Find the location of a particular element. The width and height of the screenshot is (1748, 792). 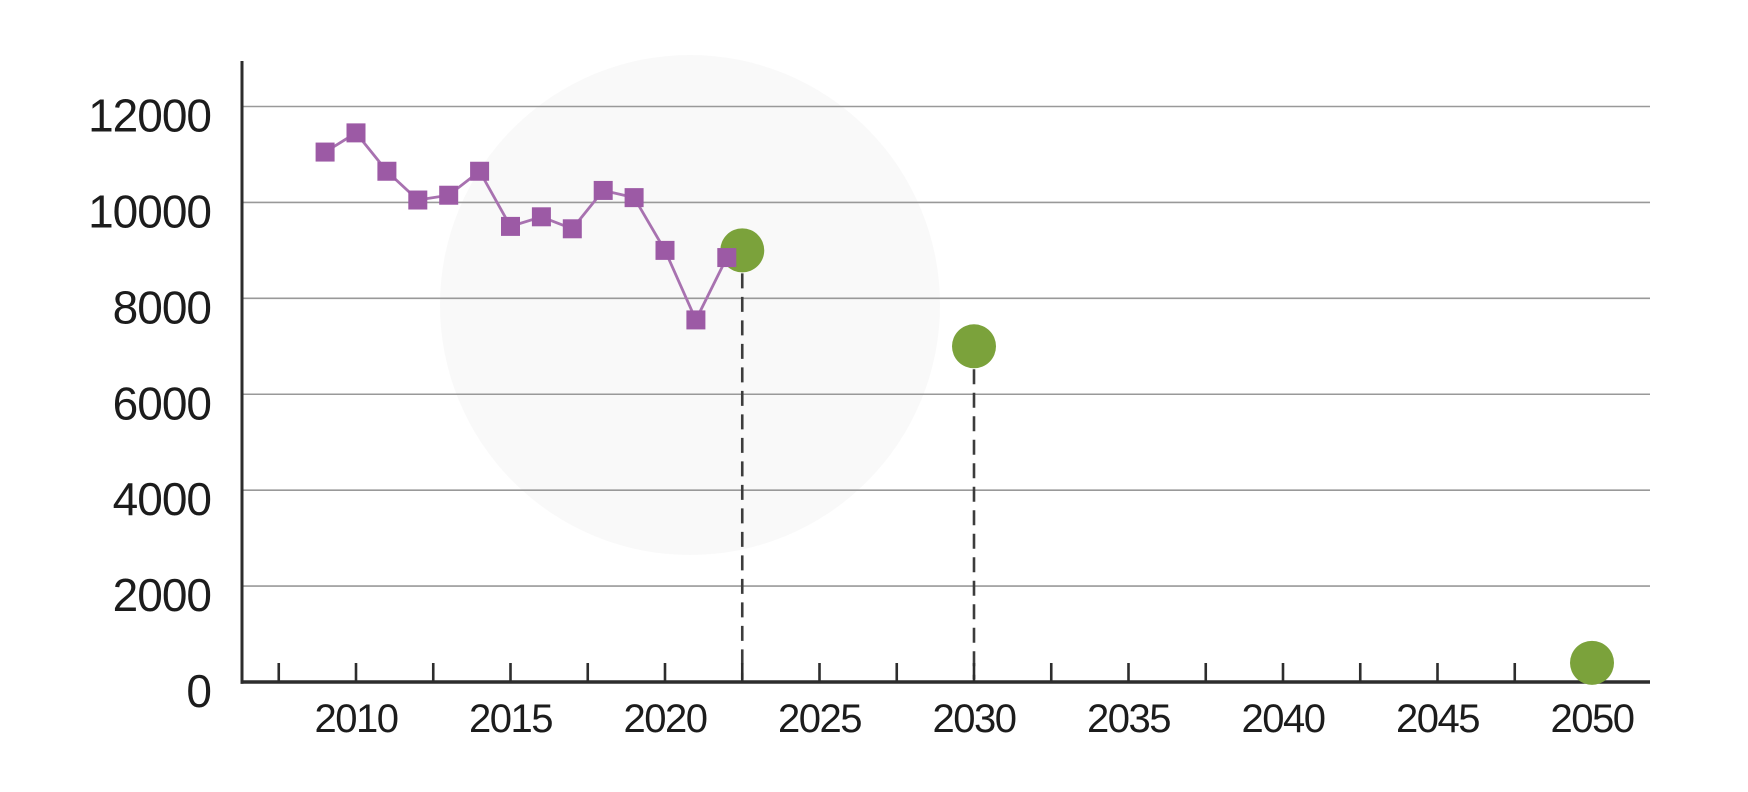

y-tick-label: 0 is located at coordinates (198, 691).